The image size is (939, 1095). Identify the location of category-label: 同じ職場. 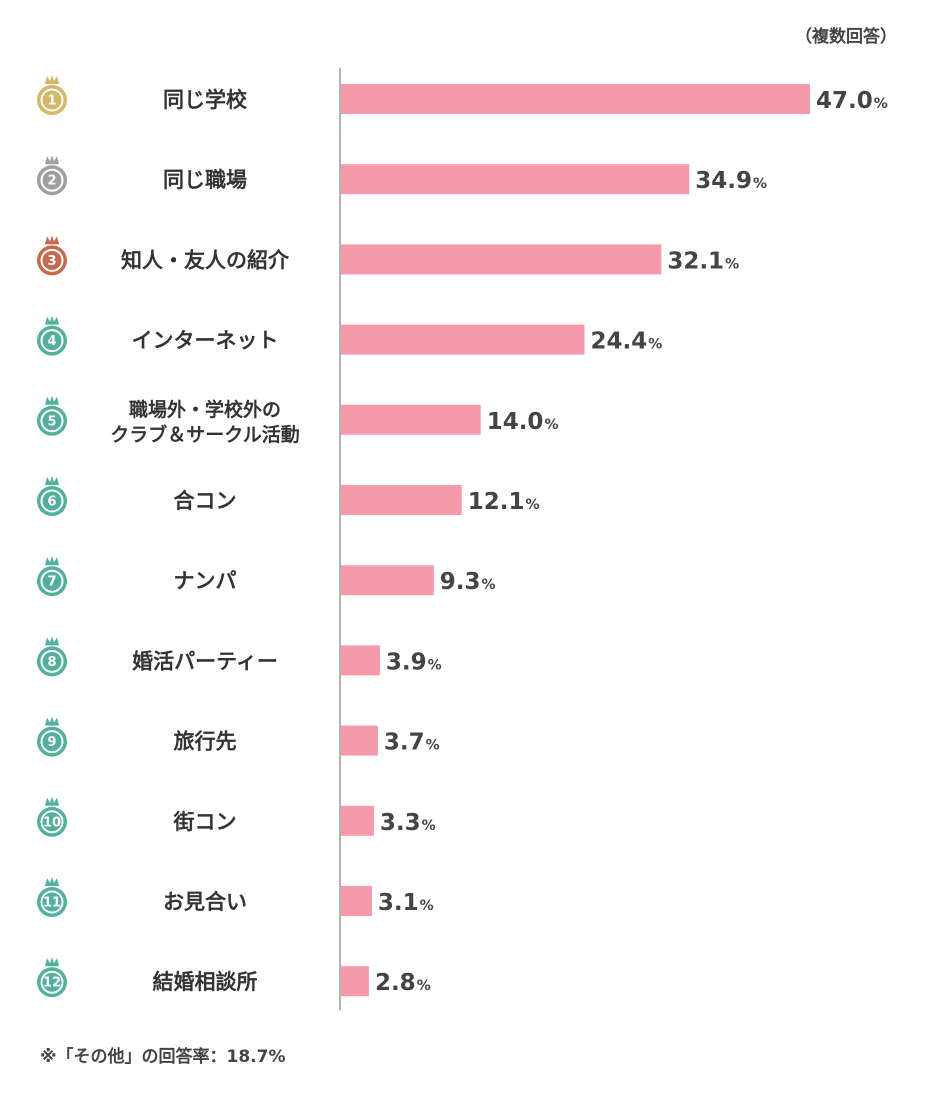
(205, 180).